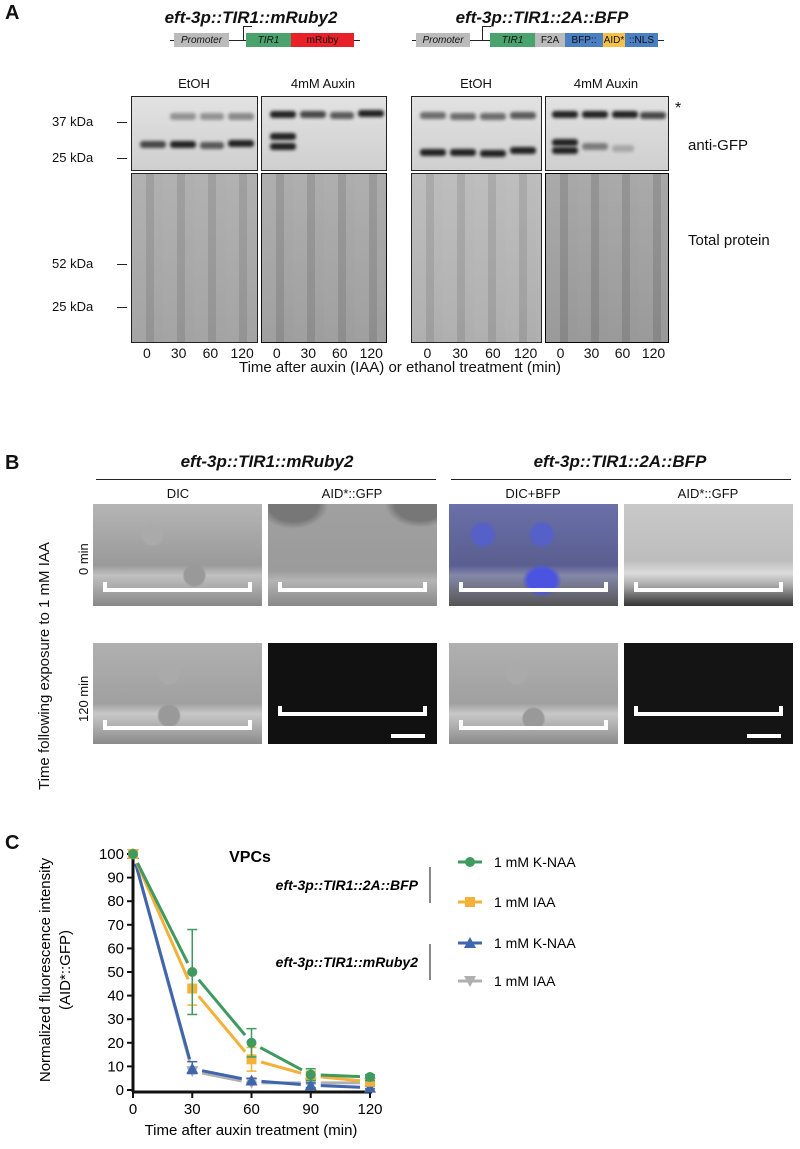 The image size is (800, 1149). What do you see at coordinates (542, 17) in the screenshot?
I see `construct-right-title: eft-3p::TIR1::2A::BFP` at bounding box center [542, 17].